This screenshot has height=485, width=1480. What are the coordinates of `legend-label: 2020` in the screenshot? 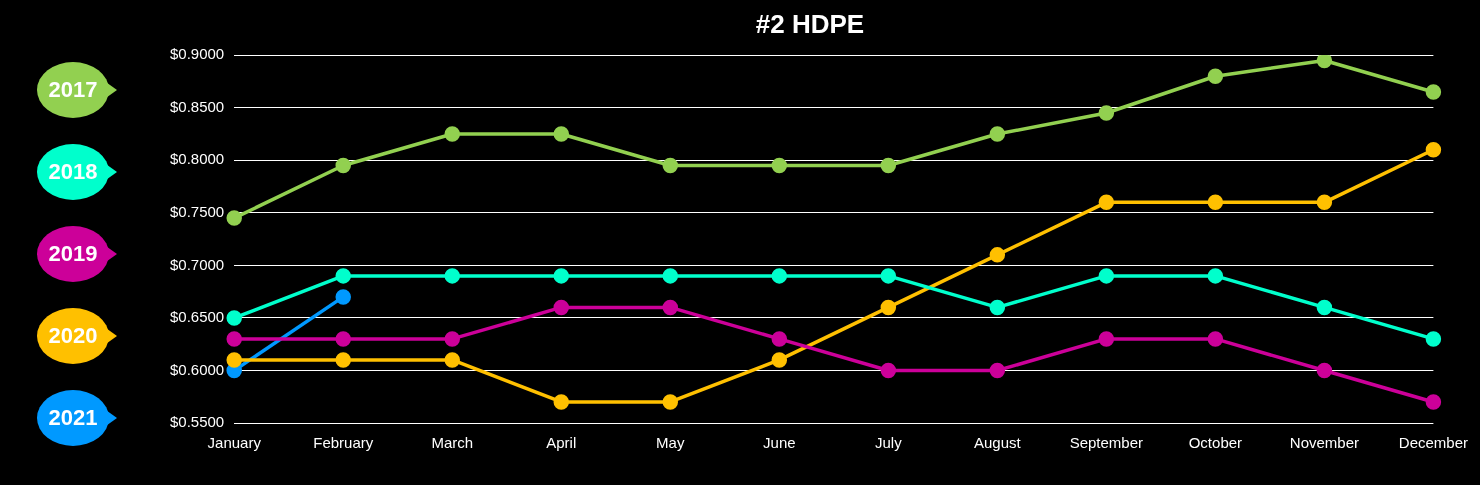 It's located at (73, 336).